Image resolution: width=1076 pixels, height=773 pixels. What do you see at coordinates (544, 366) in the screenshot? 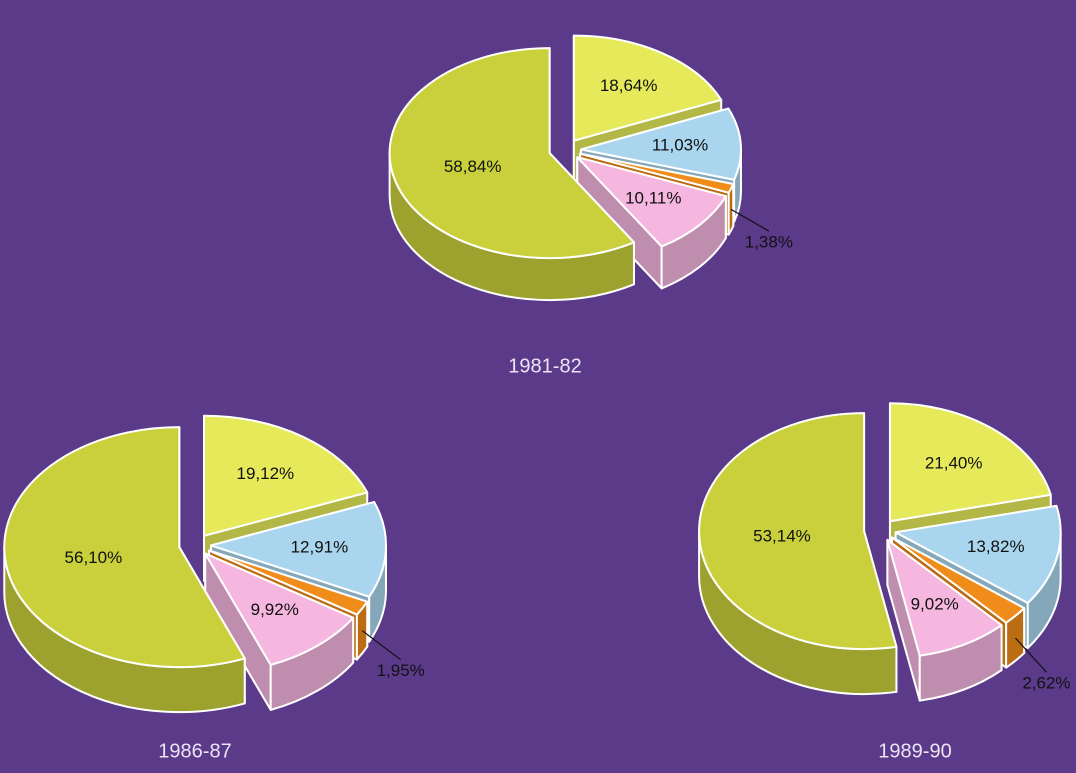
I see `chart-title: 1981-82` at bounding box center [544, 366].